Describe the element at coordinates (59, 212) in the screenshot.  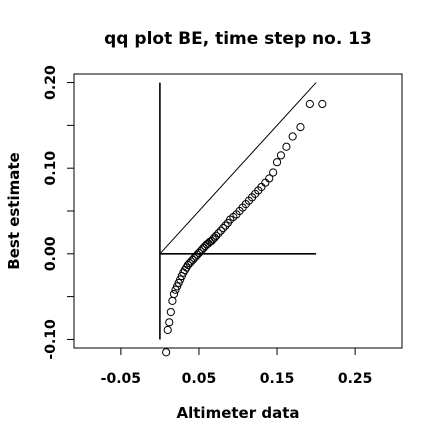
I see `y-axis: -0.10 0.00 0.10 0.20` at that location.